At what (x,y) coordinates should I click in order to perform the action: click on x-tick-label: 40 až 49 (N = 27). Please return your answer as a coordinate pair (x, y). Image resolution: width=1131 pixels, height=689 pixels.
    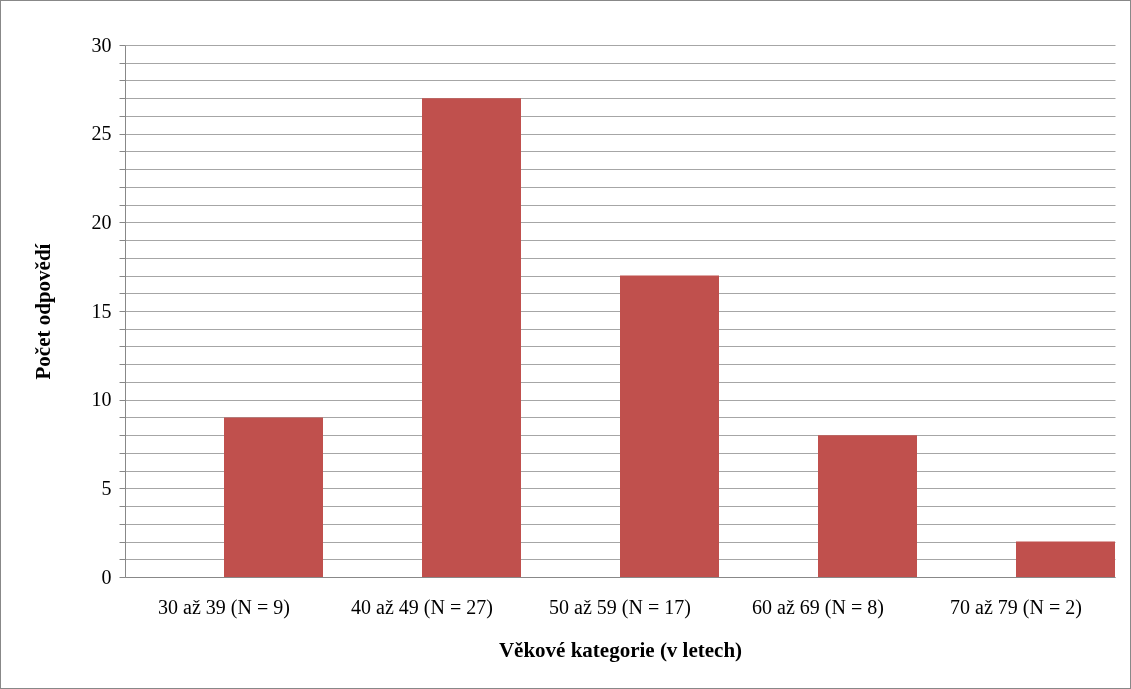
    Looking at the image, I should click on (422, 607).